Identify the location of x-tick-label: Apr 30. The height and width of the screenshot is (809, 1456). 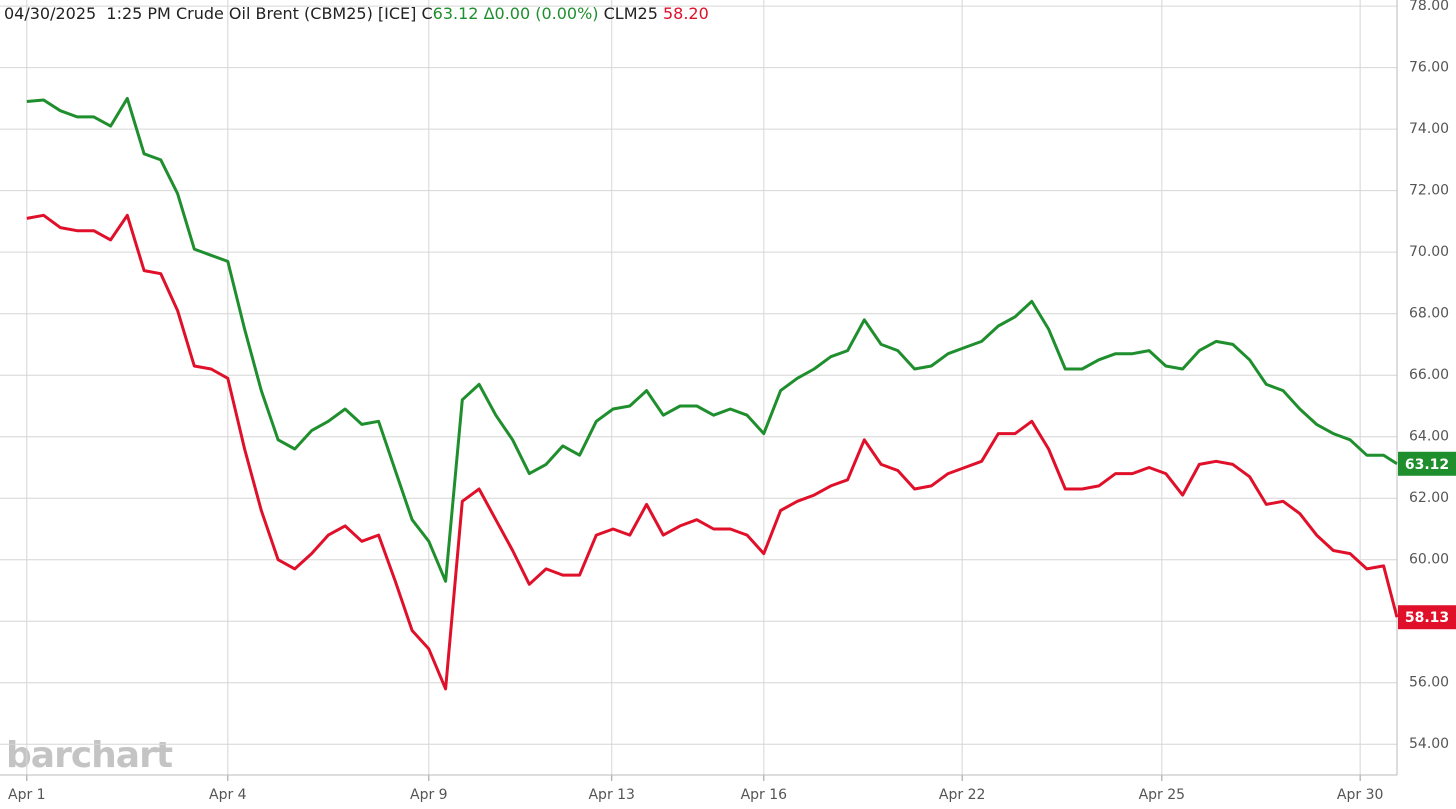
(1360, 795).